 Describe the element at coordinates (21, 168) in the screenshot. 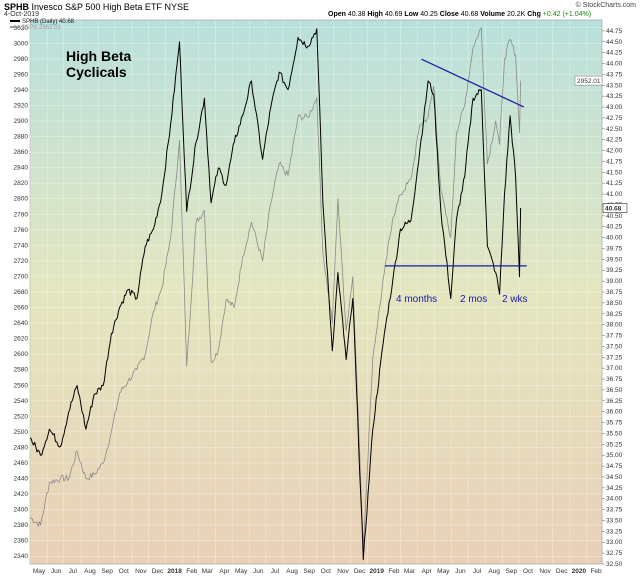

I see `left-tick-label: 2840` at that location.